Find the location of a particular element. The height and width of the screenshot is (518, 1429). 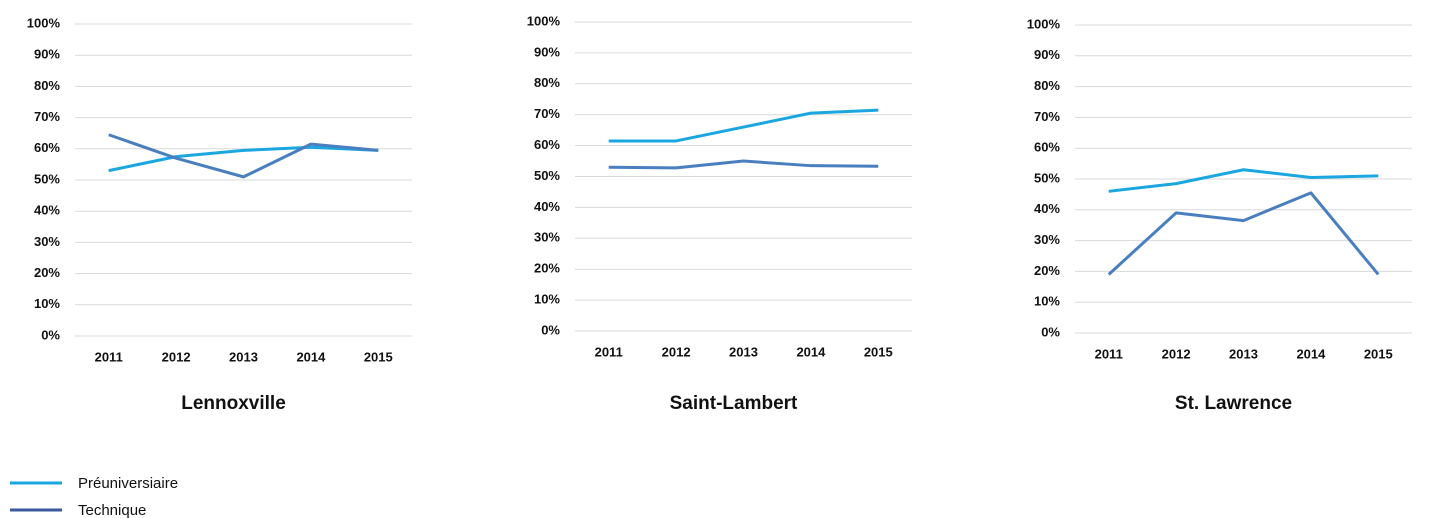

chart-title: Lennoxville is located at coordinates (233, 403).